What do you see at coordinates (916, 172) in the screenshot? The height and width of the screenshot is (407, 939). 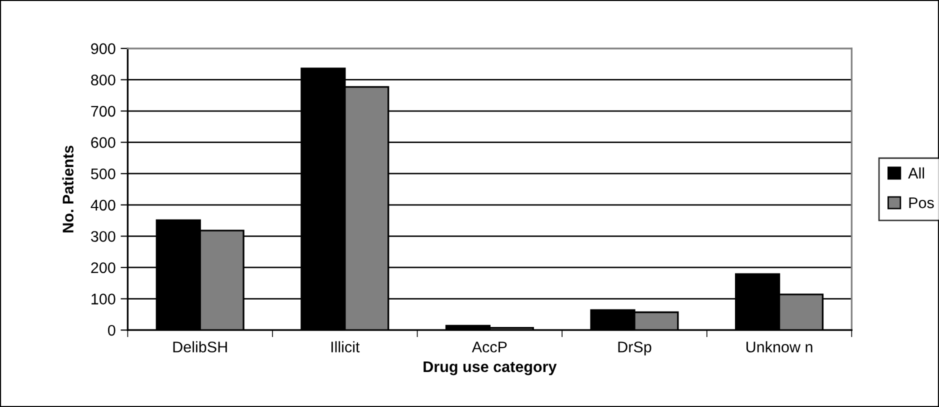 I see `legend-label: All` at bounding box center [916, 172].